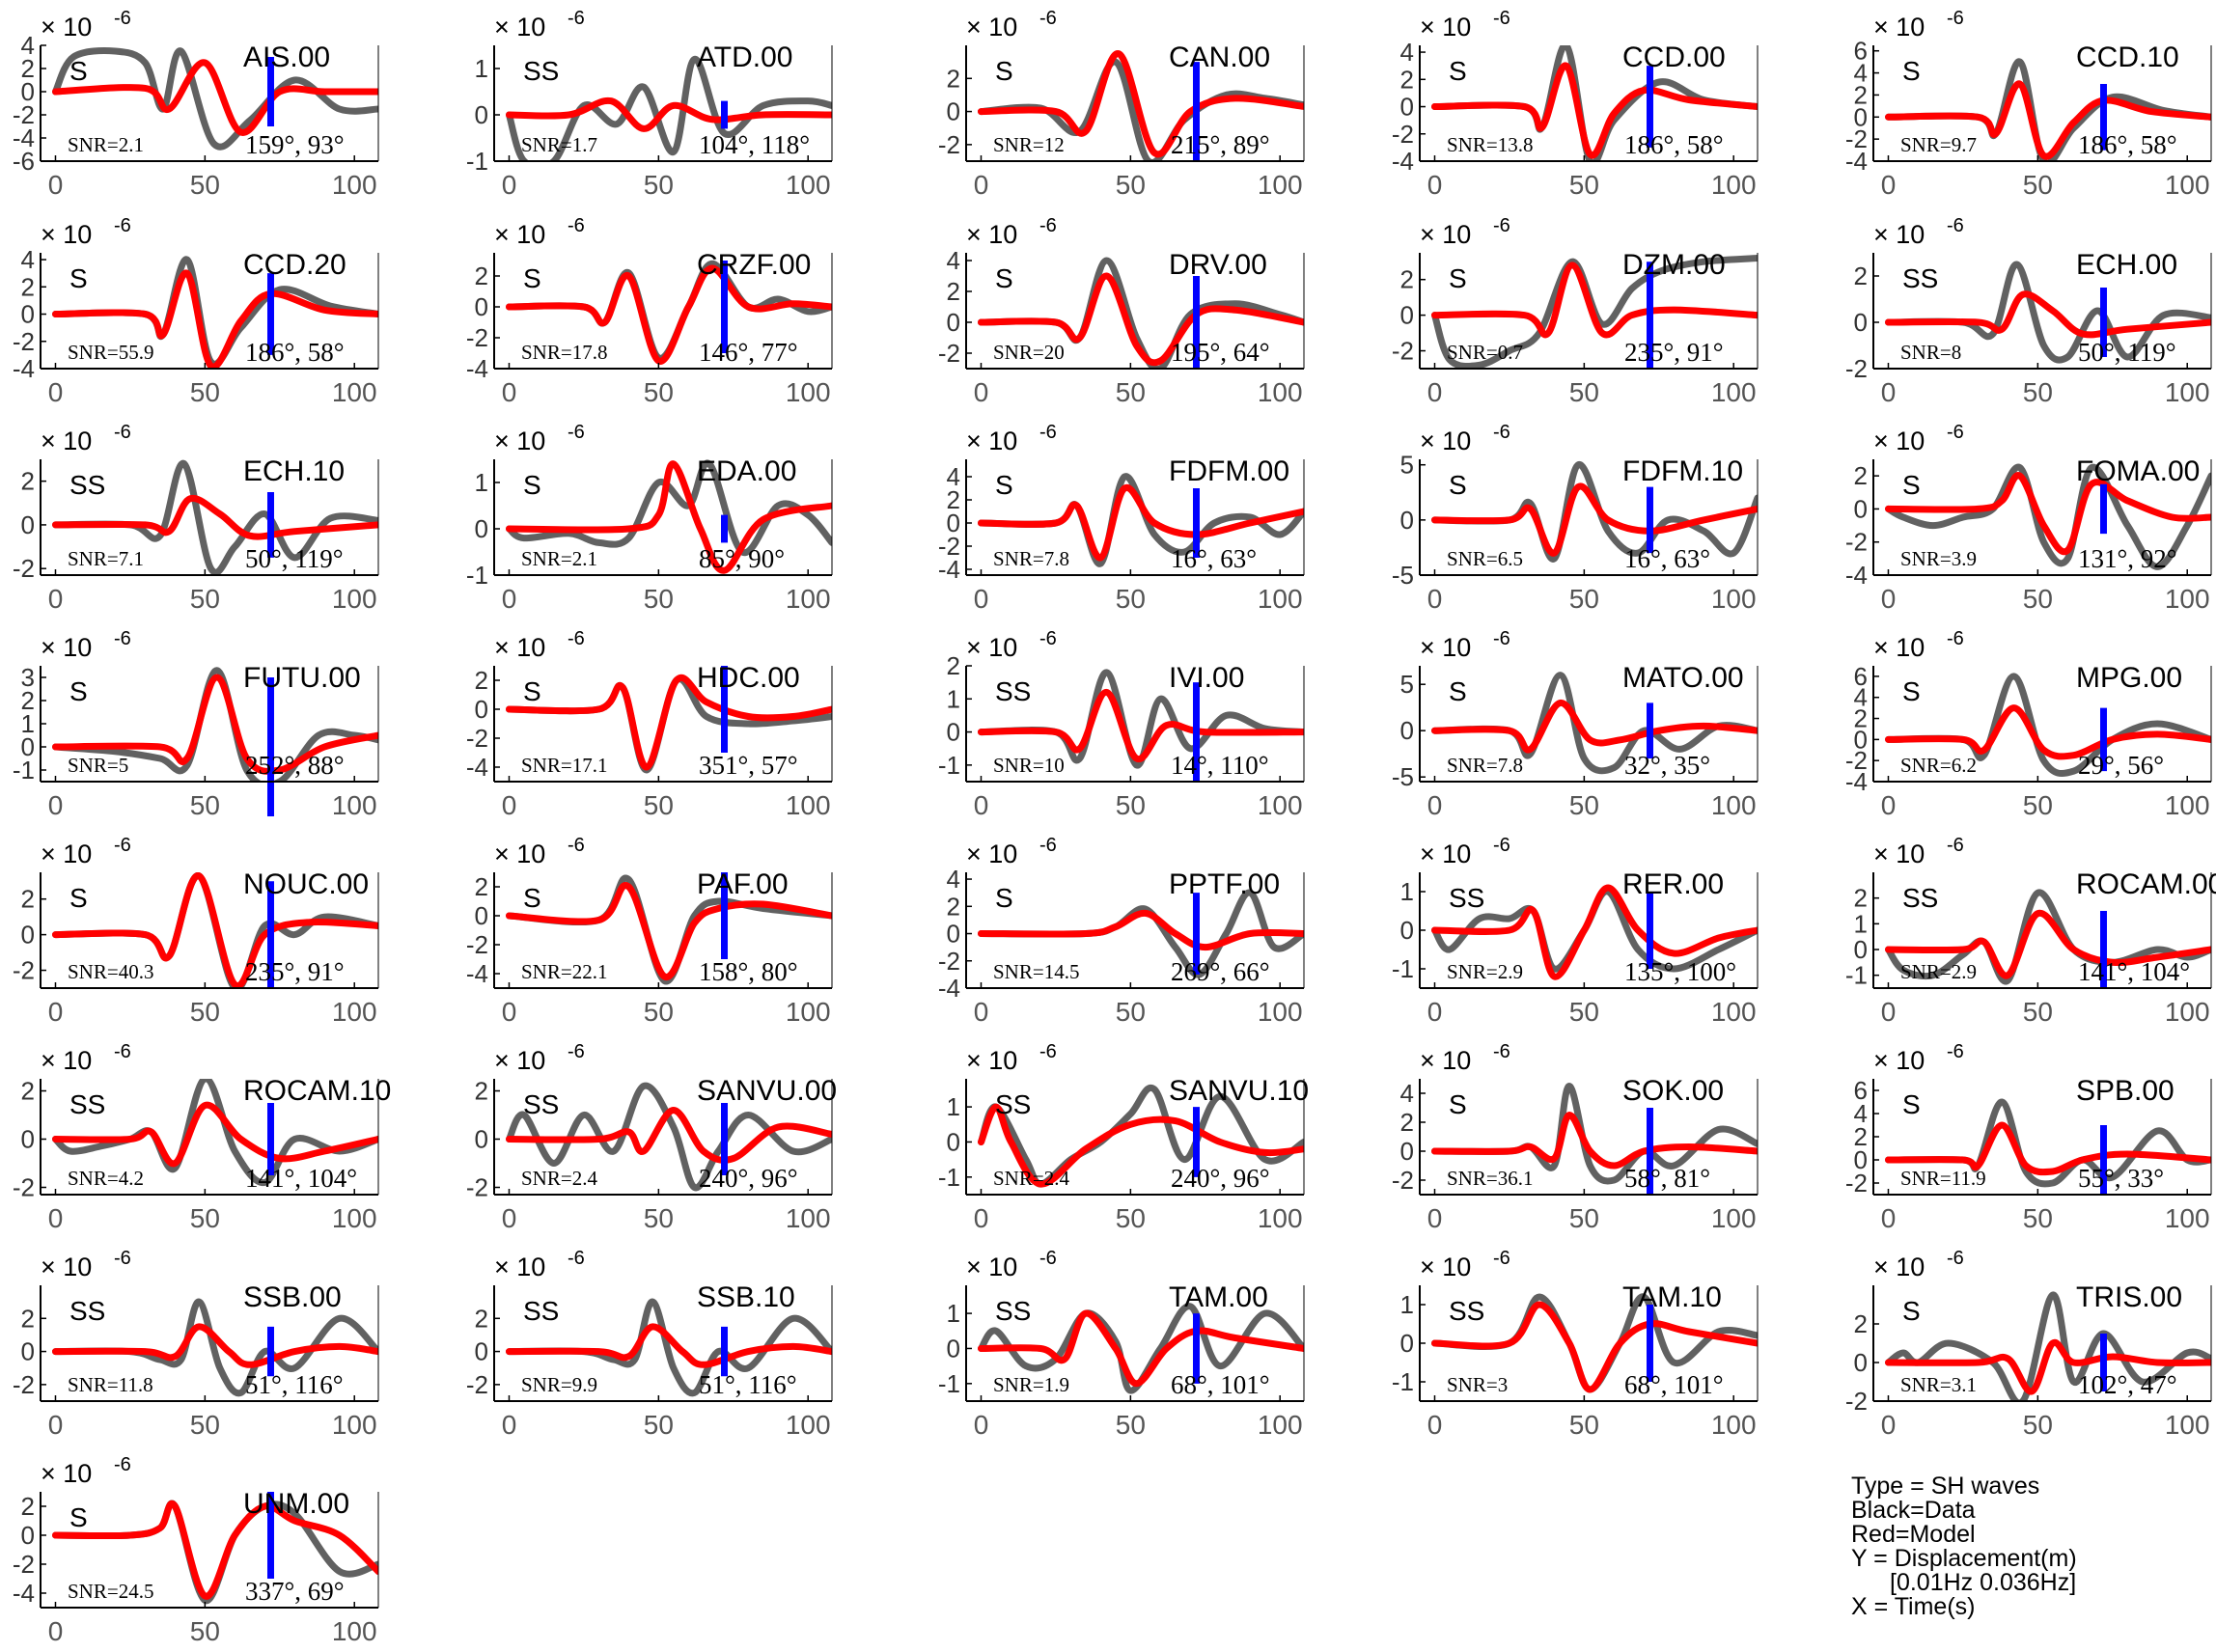 Image resolution: width=2216 pixels, height=1652 pixels. What do you see at coordinates (1229, 471) in the screenshot?
I see `station-label: FDFM.00` at bounding box center [1229, 471].